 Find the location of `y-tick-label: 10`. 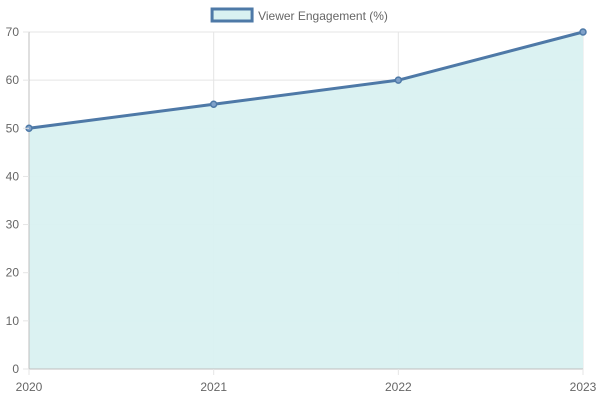

y-tick-label: 10 is located at coordinates (13, 321).